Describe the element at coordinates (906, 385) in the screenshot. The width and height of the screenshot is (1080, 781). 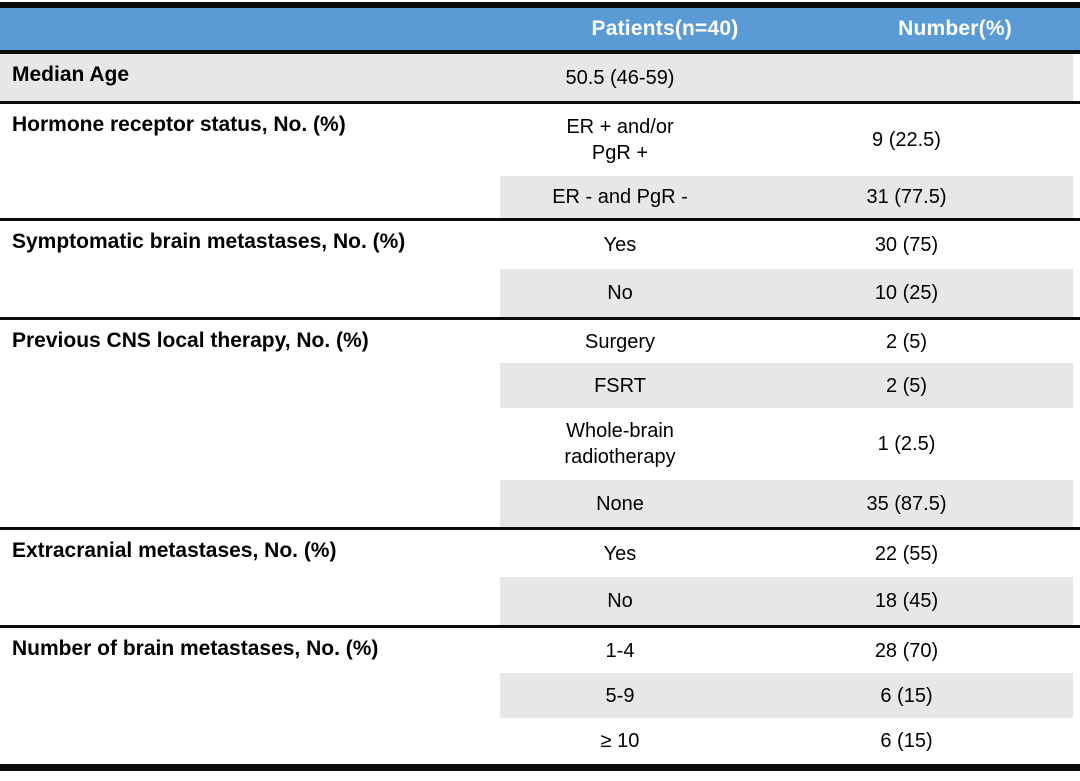
I see `number-fsrt: 2 (5)` at that location.